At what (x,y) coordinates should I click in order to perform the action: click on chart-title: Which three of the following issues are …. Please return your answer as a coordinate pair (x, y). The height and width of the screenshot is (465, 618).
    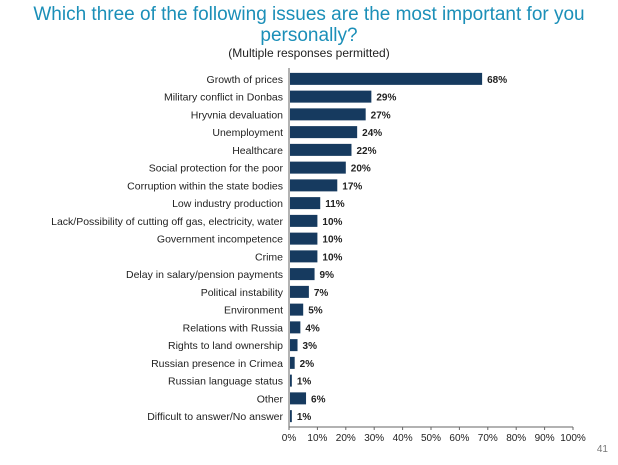
    Looking at the image, I should click on (309, 25).